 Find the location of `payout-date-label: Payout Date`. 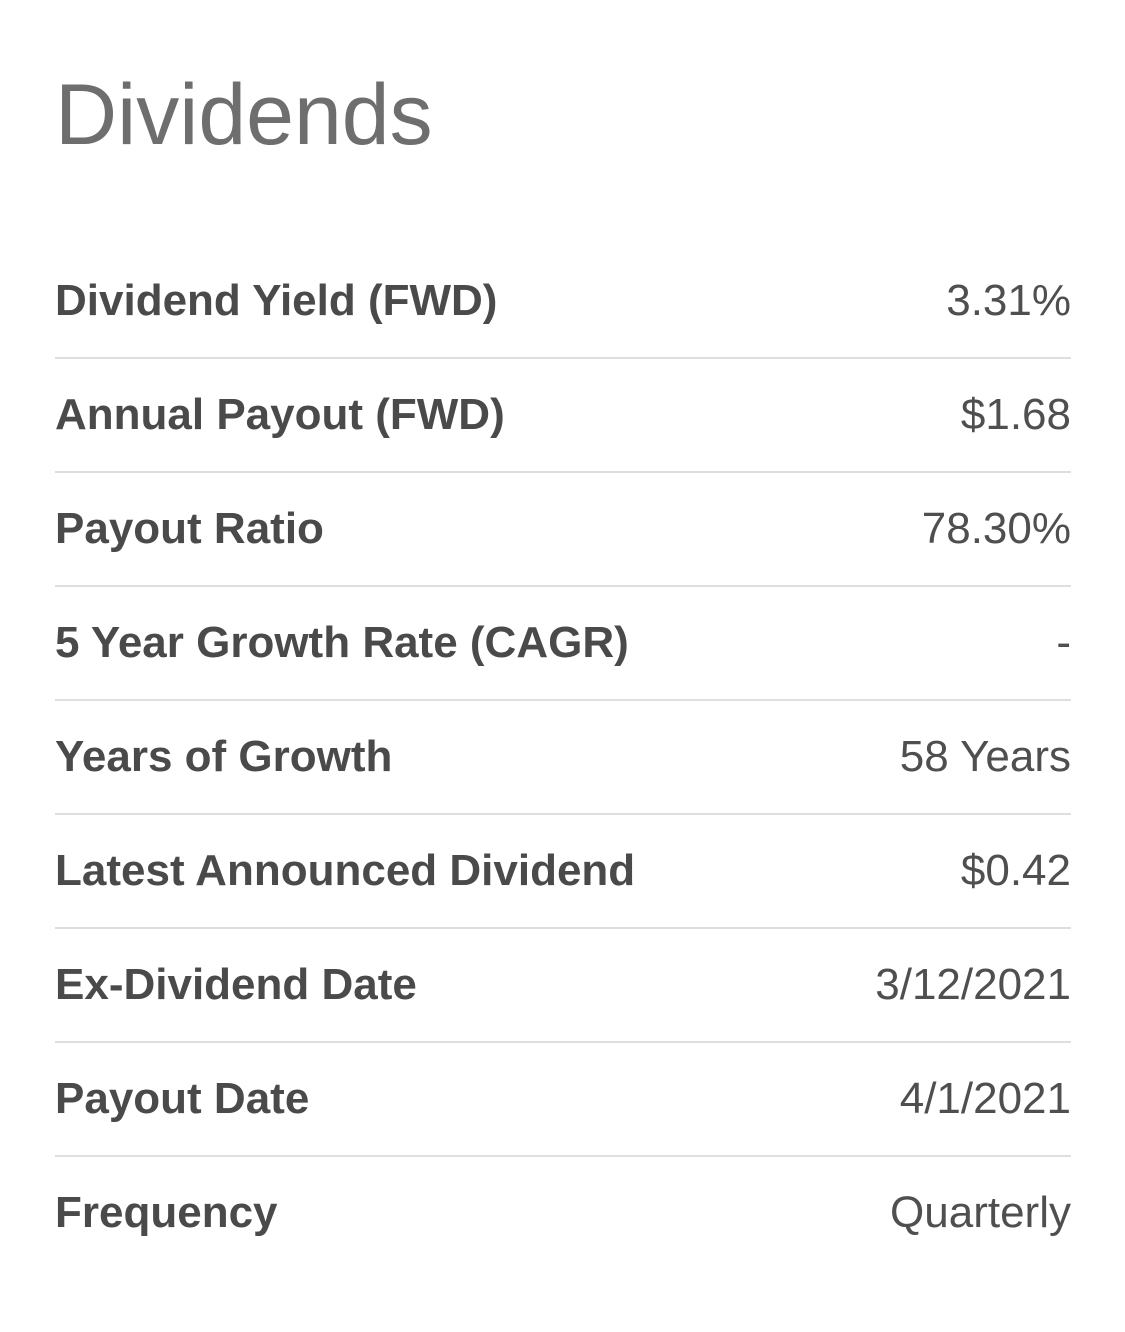

payout-date-label: Payout Date is located at coordinates (182, 1098).